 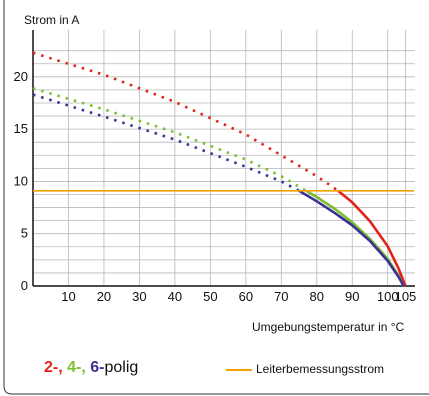 I want to click on x-tick-label: 80, so click(x=317, y=296).